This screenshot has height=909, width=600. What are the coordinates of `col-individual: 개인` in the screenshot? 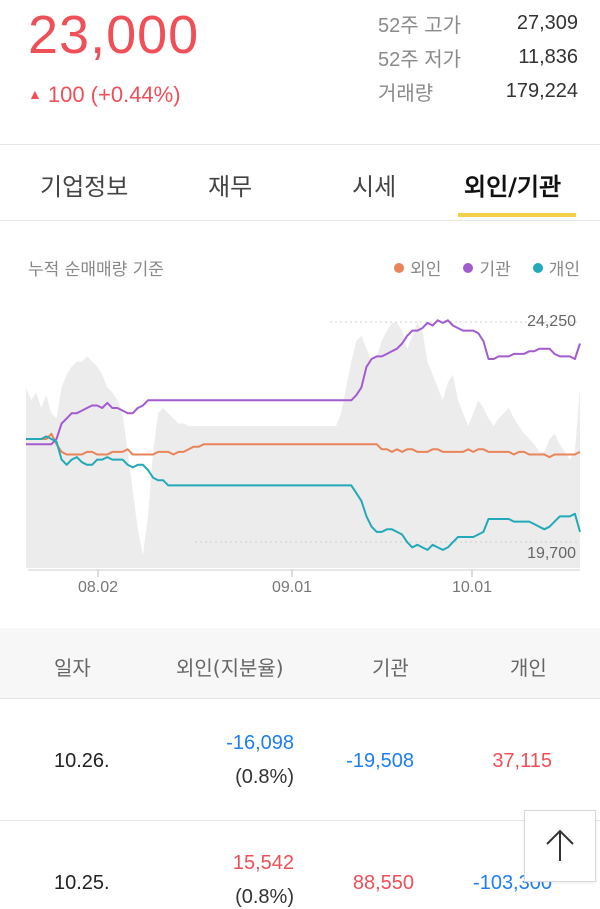 It's located at (528, 668).